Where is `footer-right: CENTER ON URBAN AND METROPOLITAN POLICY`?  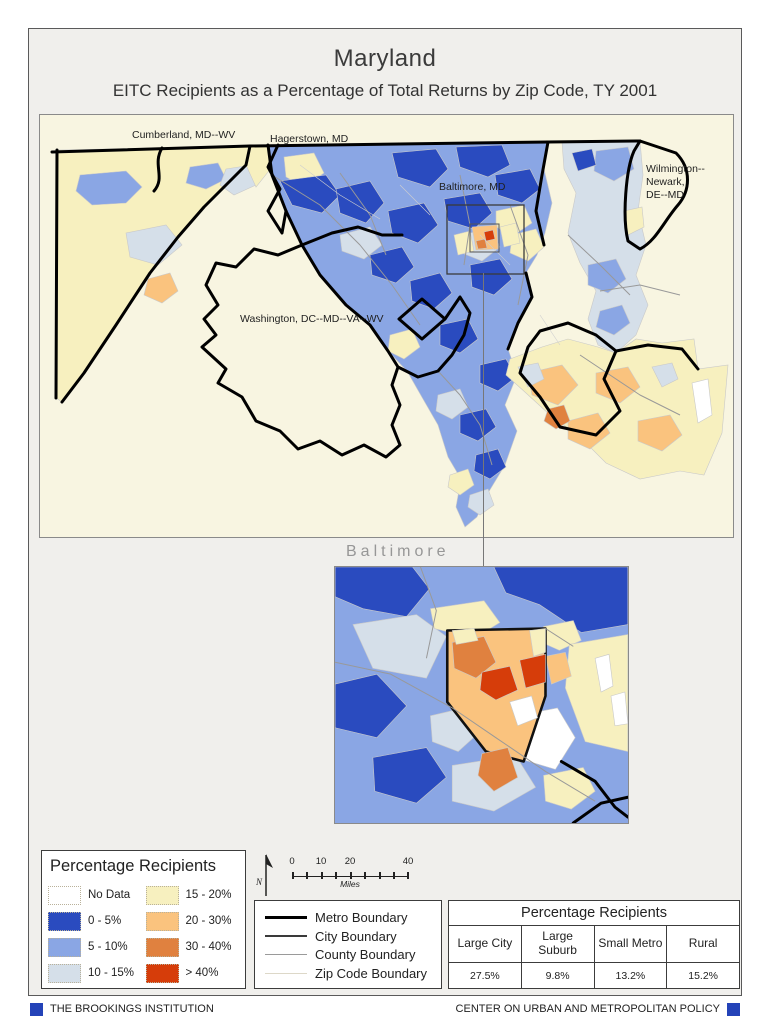 footer-right: CENTER ON URBAN AND METROPOLITAN POLICY is located at coordinates (597, 1009).